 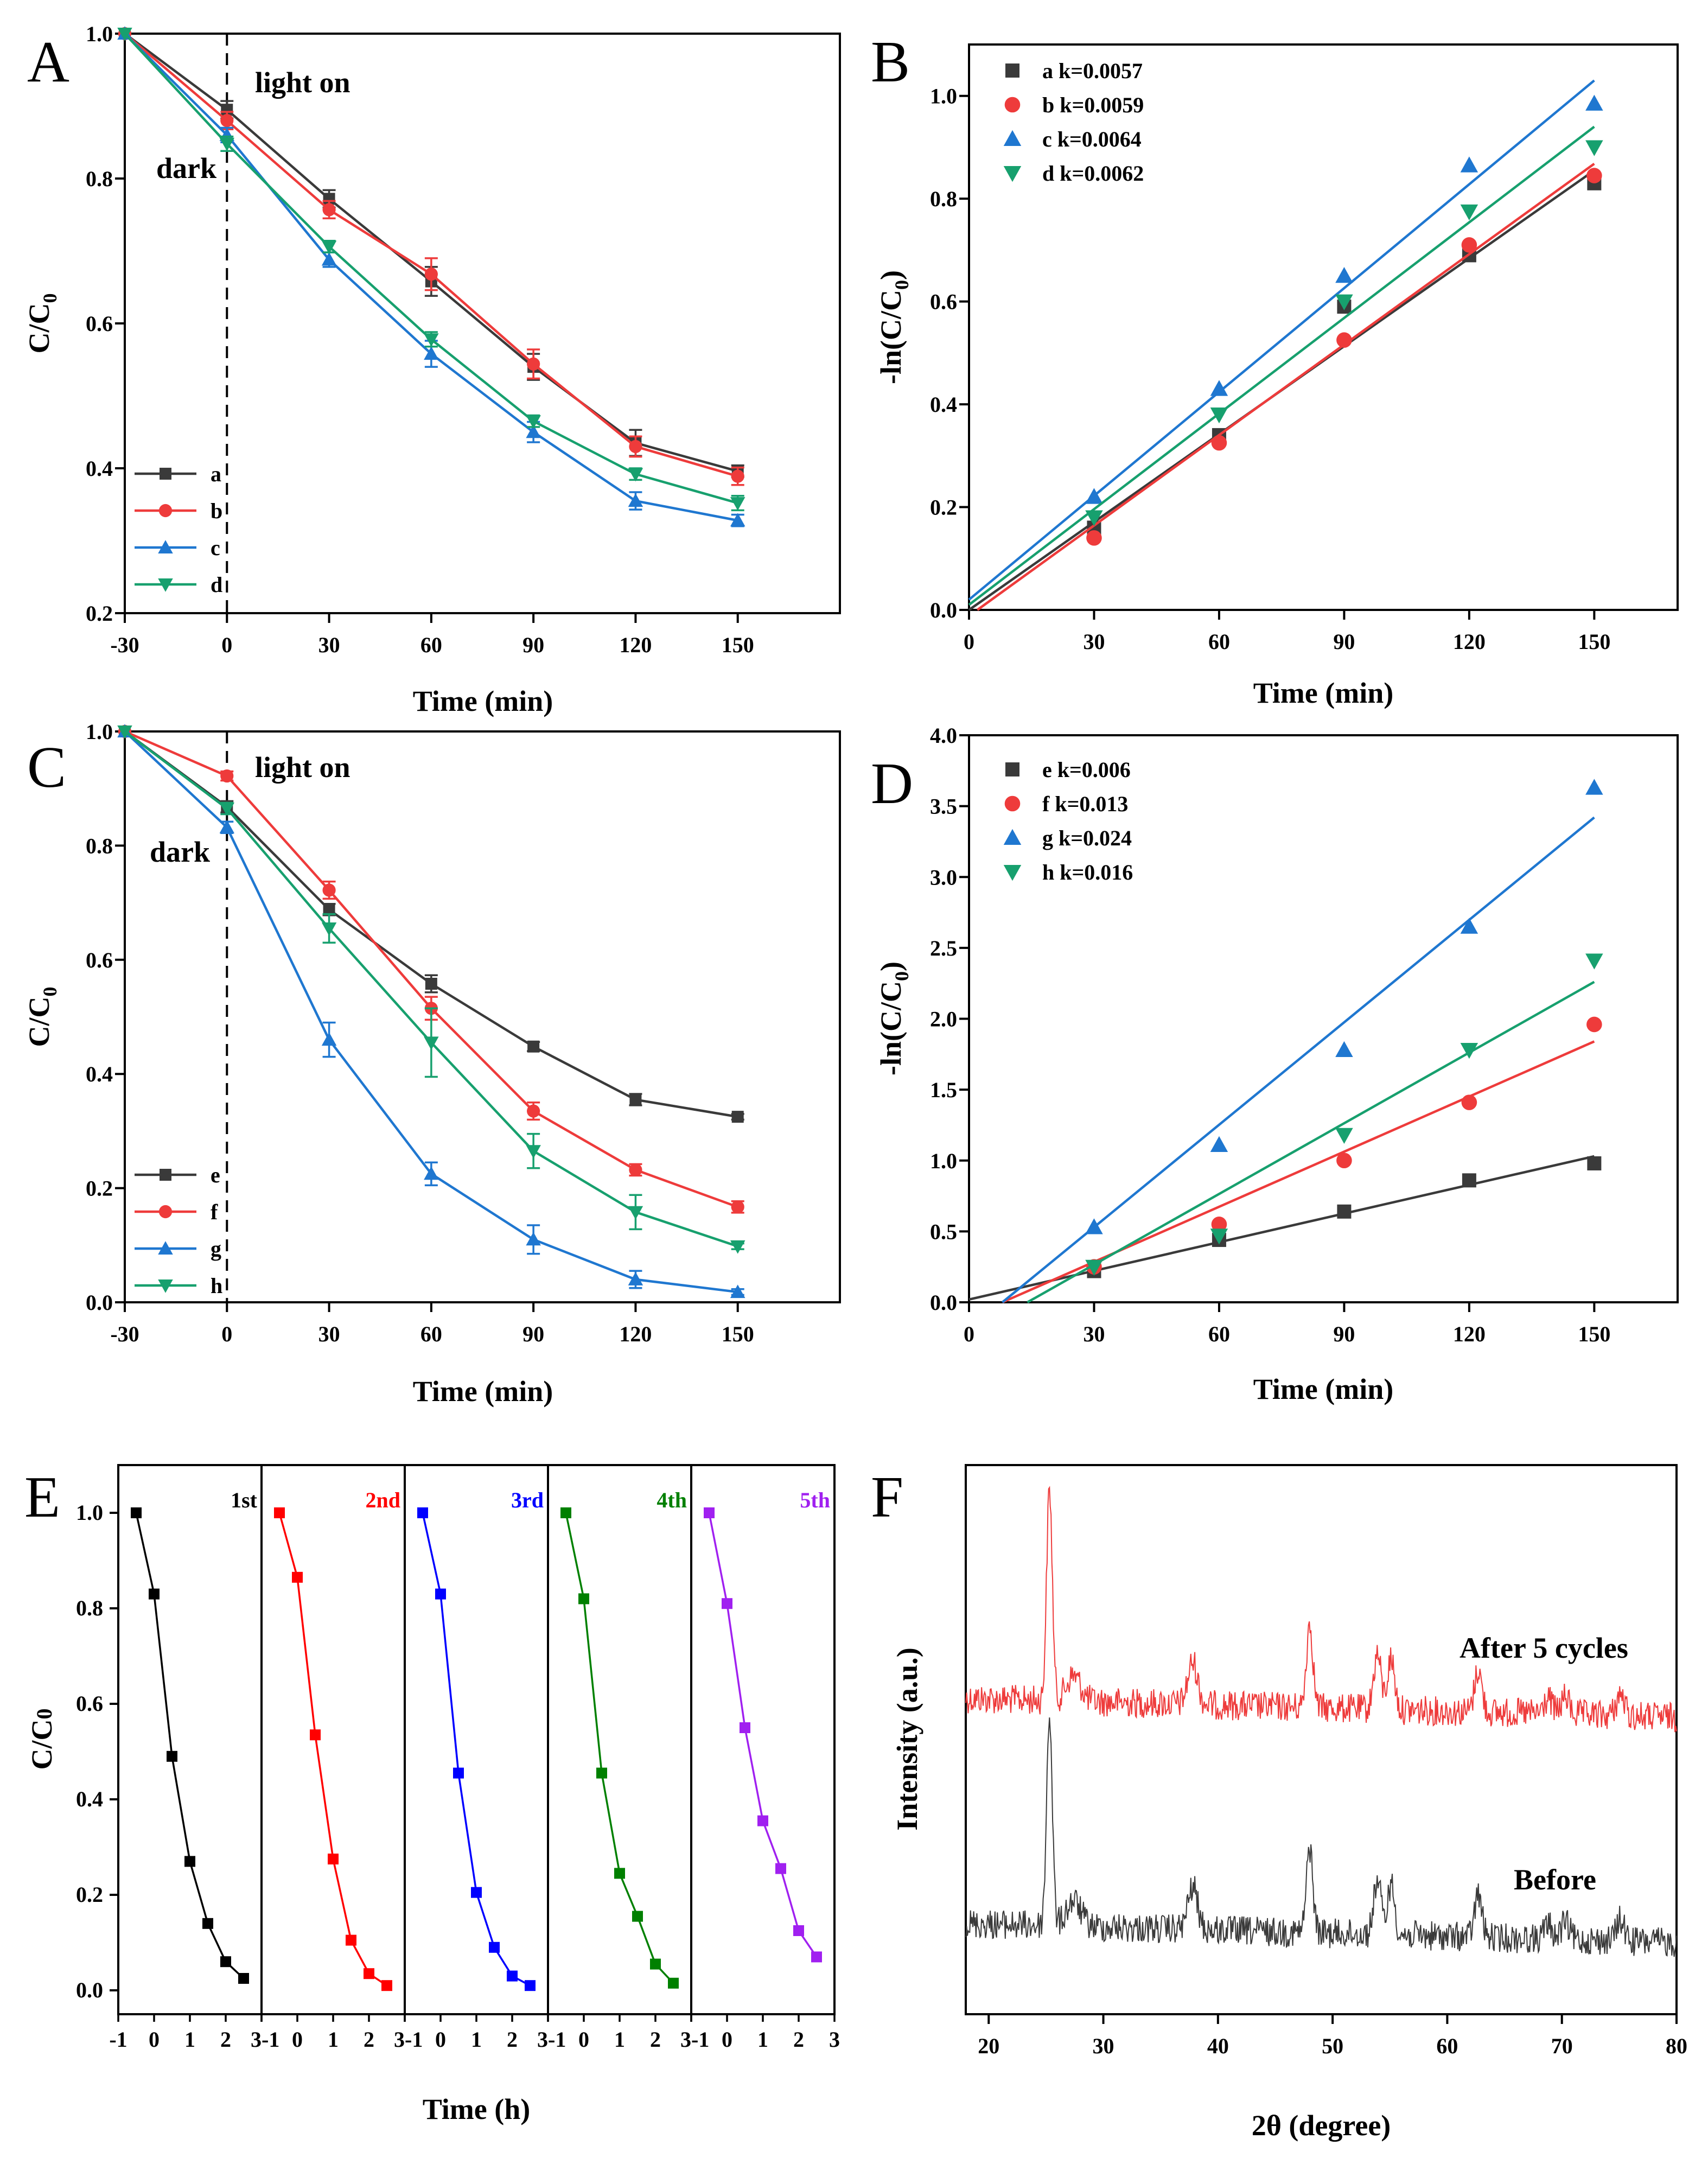 What do you see at coordinates (1085, 804) in the screenshot?
I see `panel-d-legend-label-f: f k=0.013` at bounding box center [1085, 804].